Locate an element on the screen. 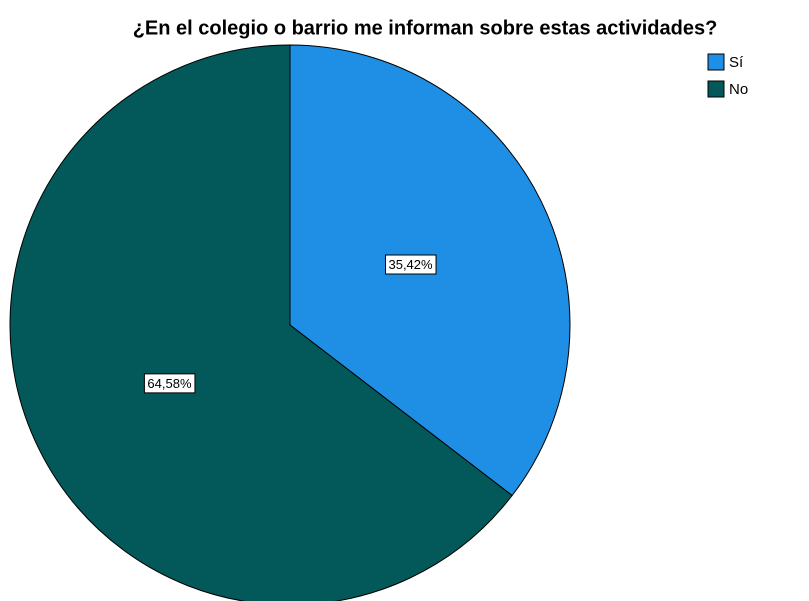  value-label: 64,58% is located at coordinates (169, 383).